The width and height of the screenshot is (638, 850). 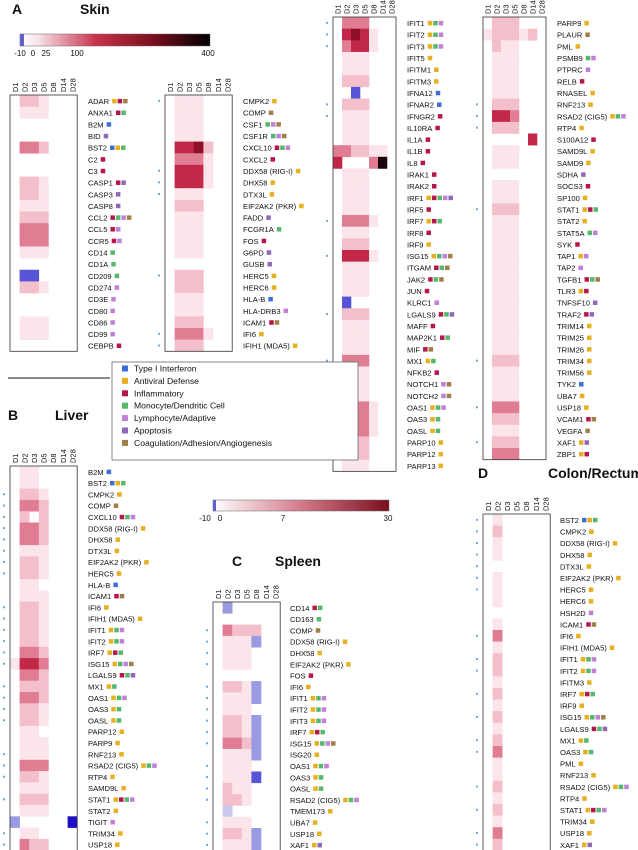 What do you see at coordinates (53, 458) in the screenshot?
I see `column-label: D8` at bounding box center [53, 458].